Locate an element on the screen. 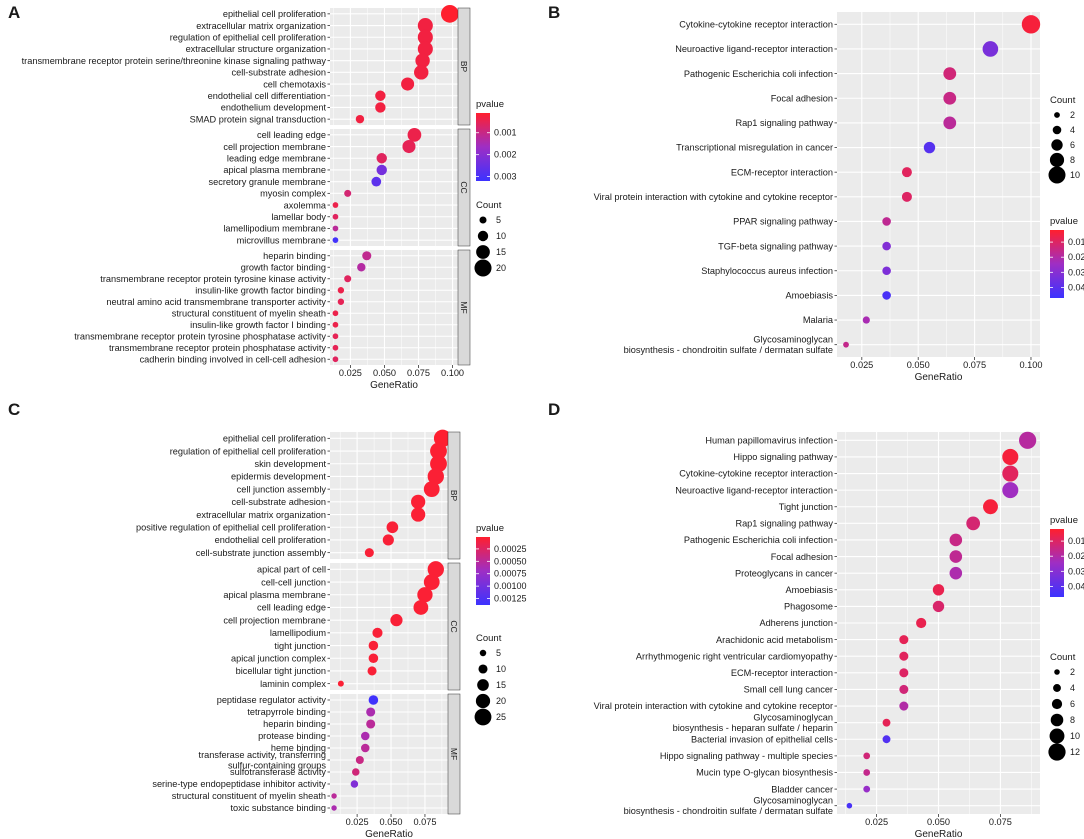 This screenshot has height=839, width=1084. term-label: Amoebiasis is located at coordinates (810, 590).